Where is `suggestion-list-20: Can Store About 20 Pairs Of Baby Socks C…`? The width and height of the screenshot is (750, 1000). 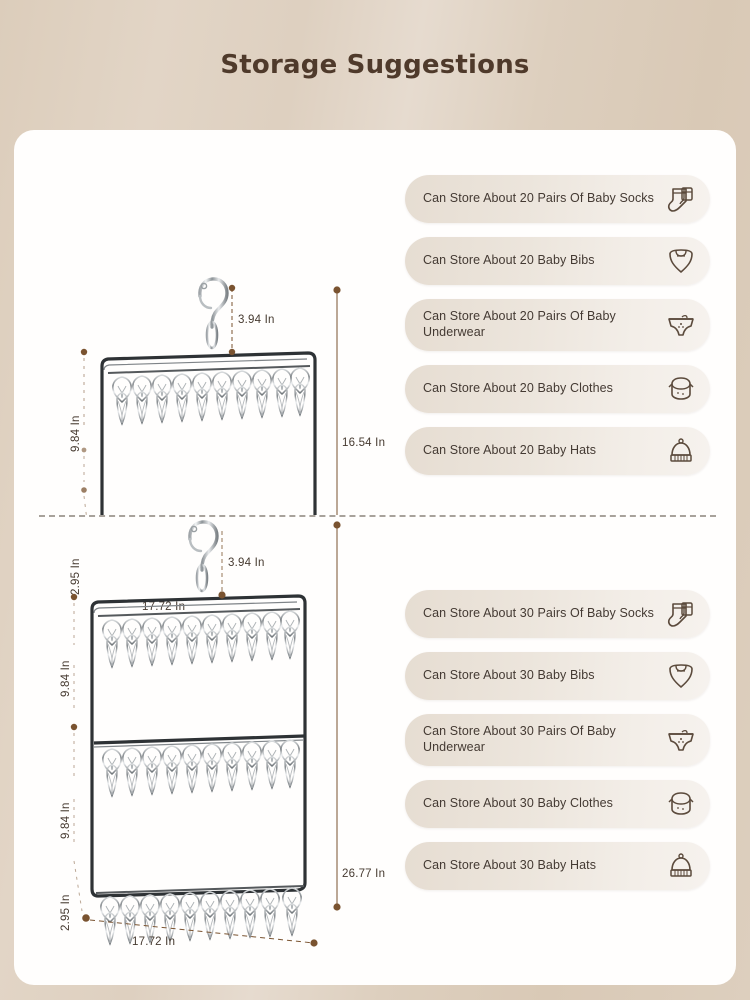 suggestion-list-20: Can Store About 20 Pairs Of Baby Socks C… is located at coordinates (557, 325).